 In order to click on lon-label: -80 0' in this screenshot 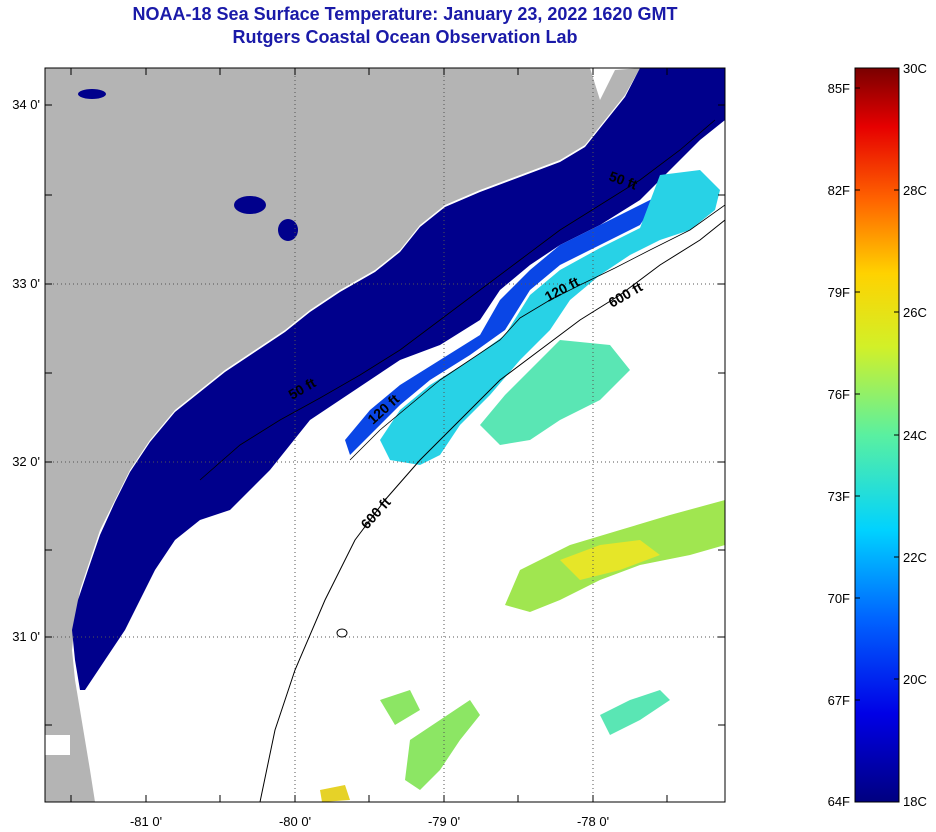, I will do `click(295, 821)`.